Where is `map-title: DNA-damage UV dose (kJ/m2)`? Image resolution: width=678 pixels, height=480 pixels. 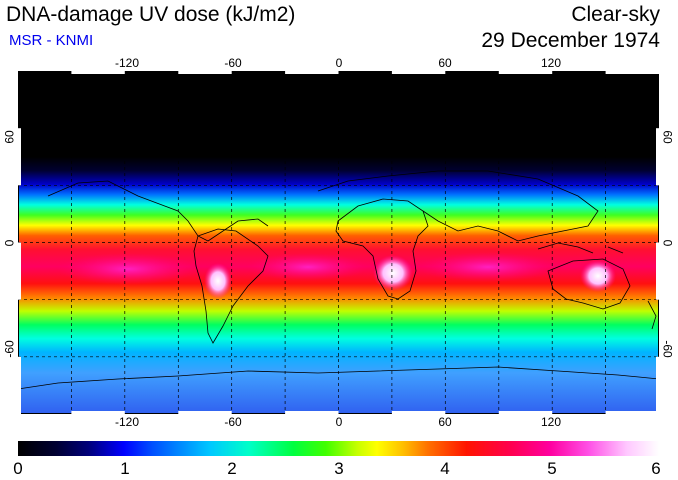
map-title: DNA-damage UV dose (kJ/m2) is located at coordinates (151, 14).